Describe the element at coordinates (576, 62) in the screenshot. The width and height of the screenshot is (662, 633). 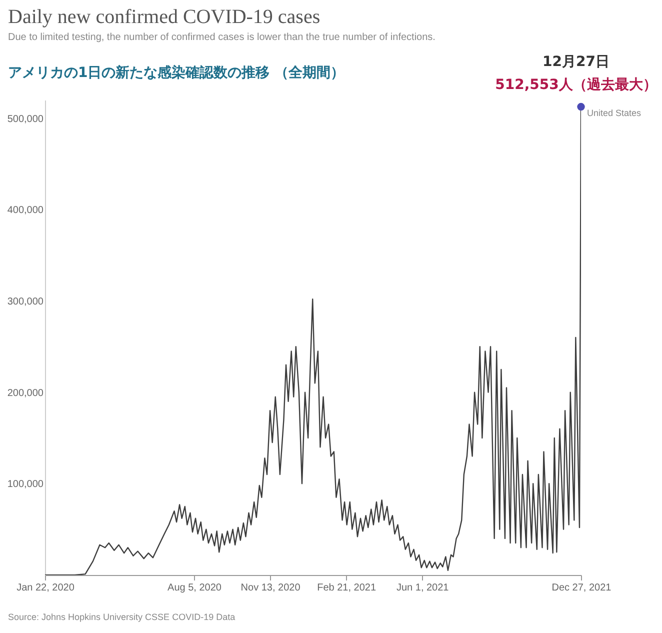
I see `annotation: 12月27日` at that location.